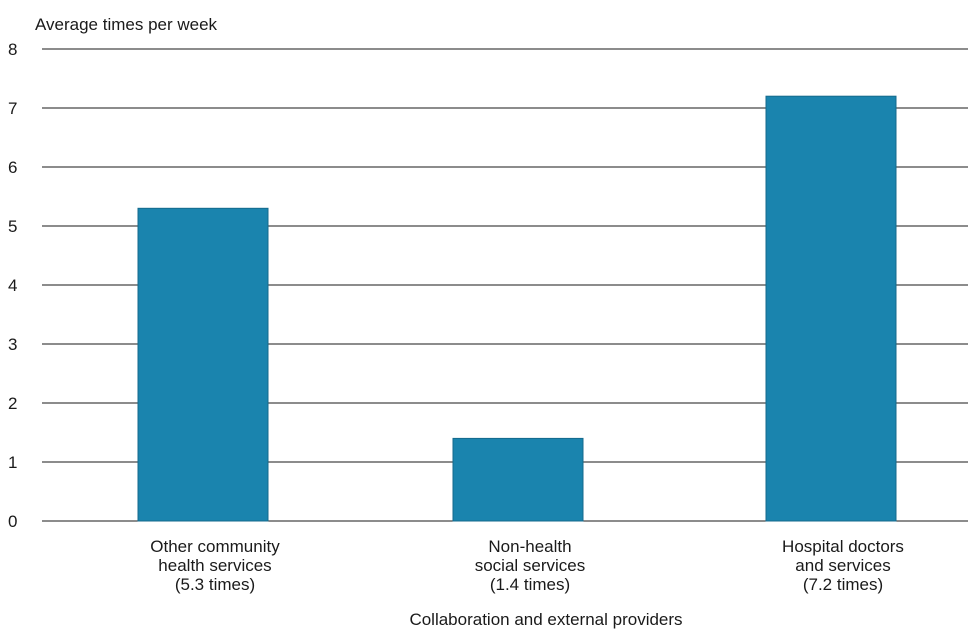 This screenshot has height=632, width=973. What do you see at coordinates (126, 24) in the screenshot?
I see `y-axis-label: Average times per week` at bounding box center [126, 24].